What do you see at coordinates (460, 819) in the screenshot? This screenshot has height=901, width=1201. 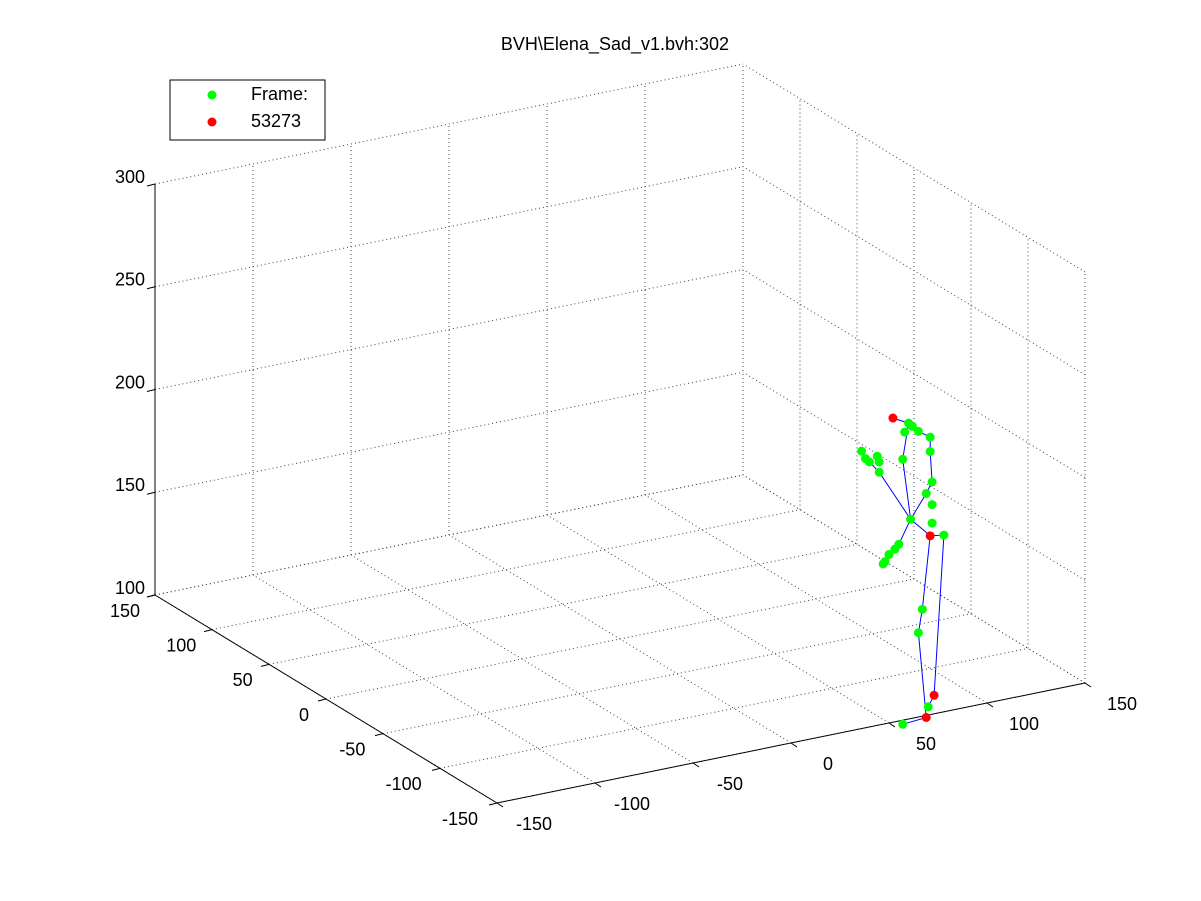 I see `y-tick-label: -150` at bounding box center [460, 819].